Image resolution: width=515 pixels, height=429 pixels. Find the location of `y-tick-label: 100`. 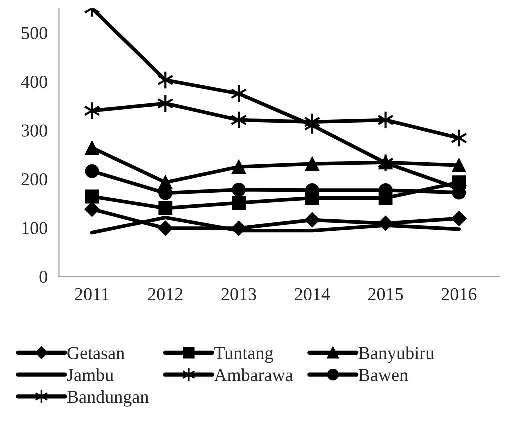

y-tick-label: 100 is located at coordinates (35, 228).